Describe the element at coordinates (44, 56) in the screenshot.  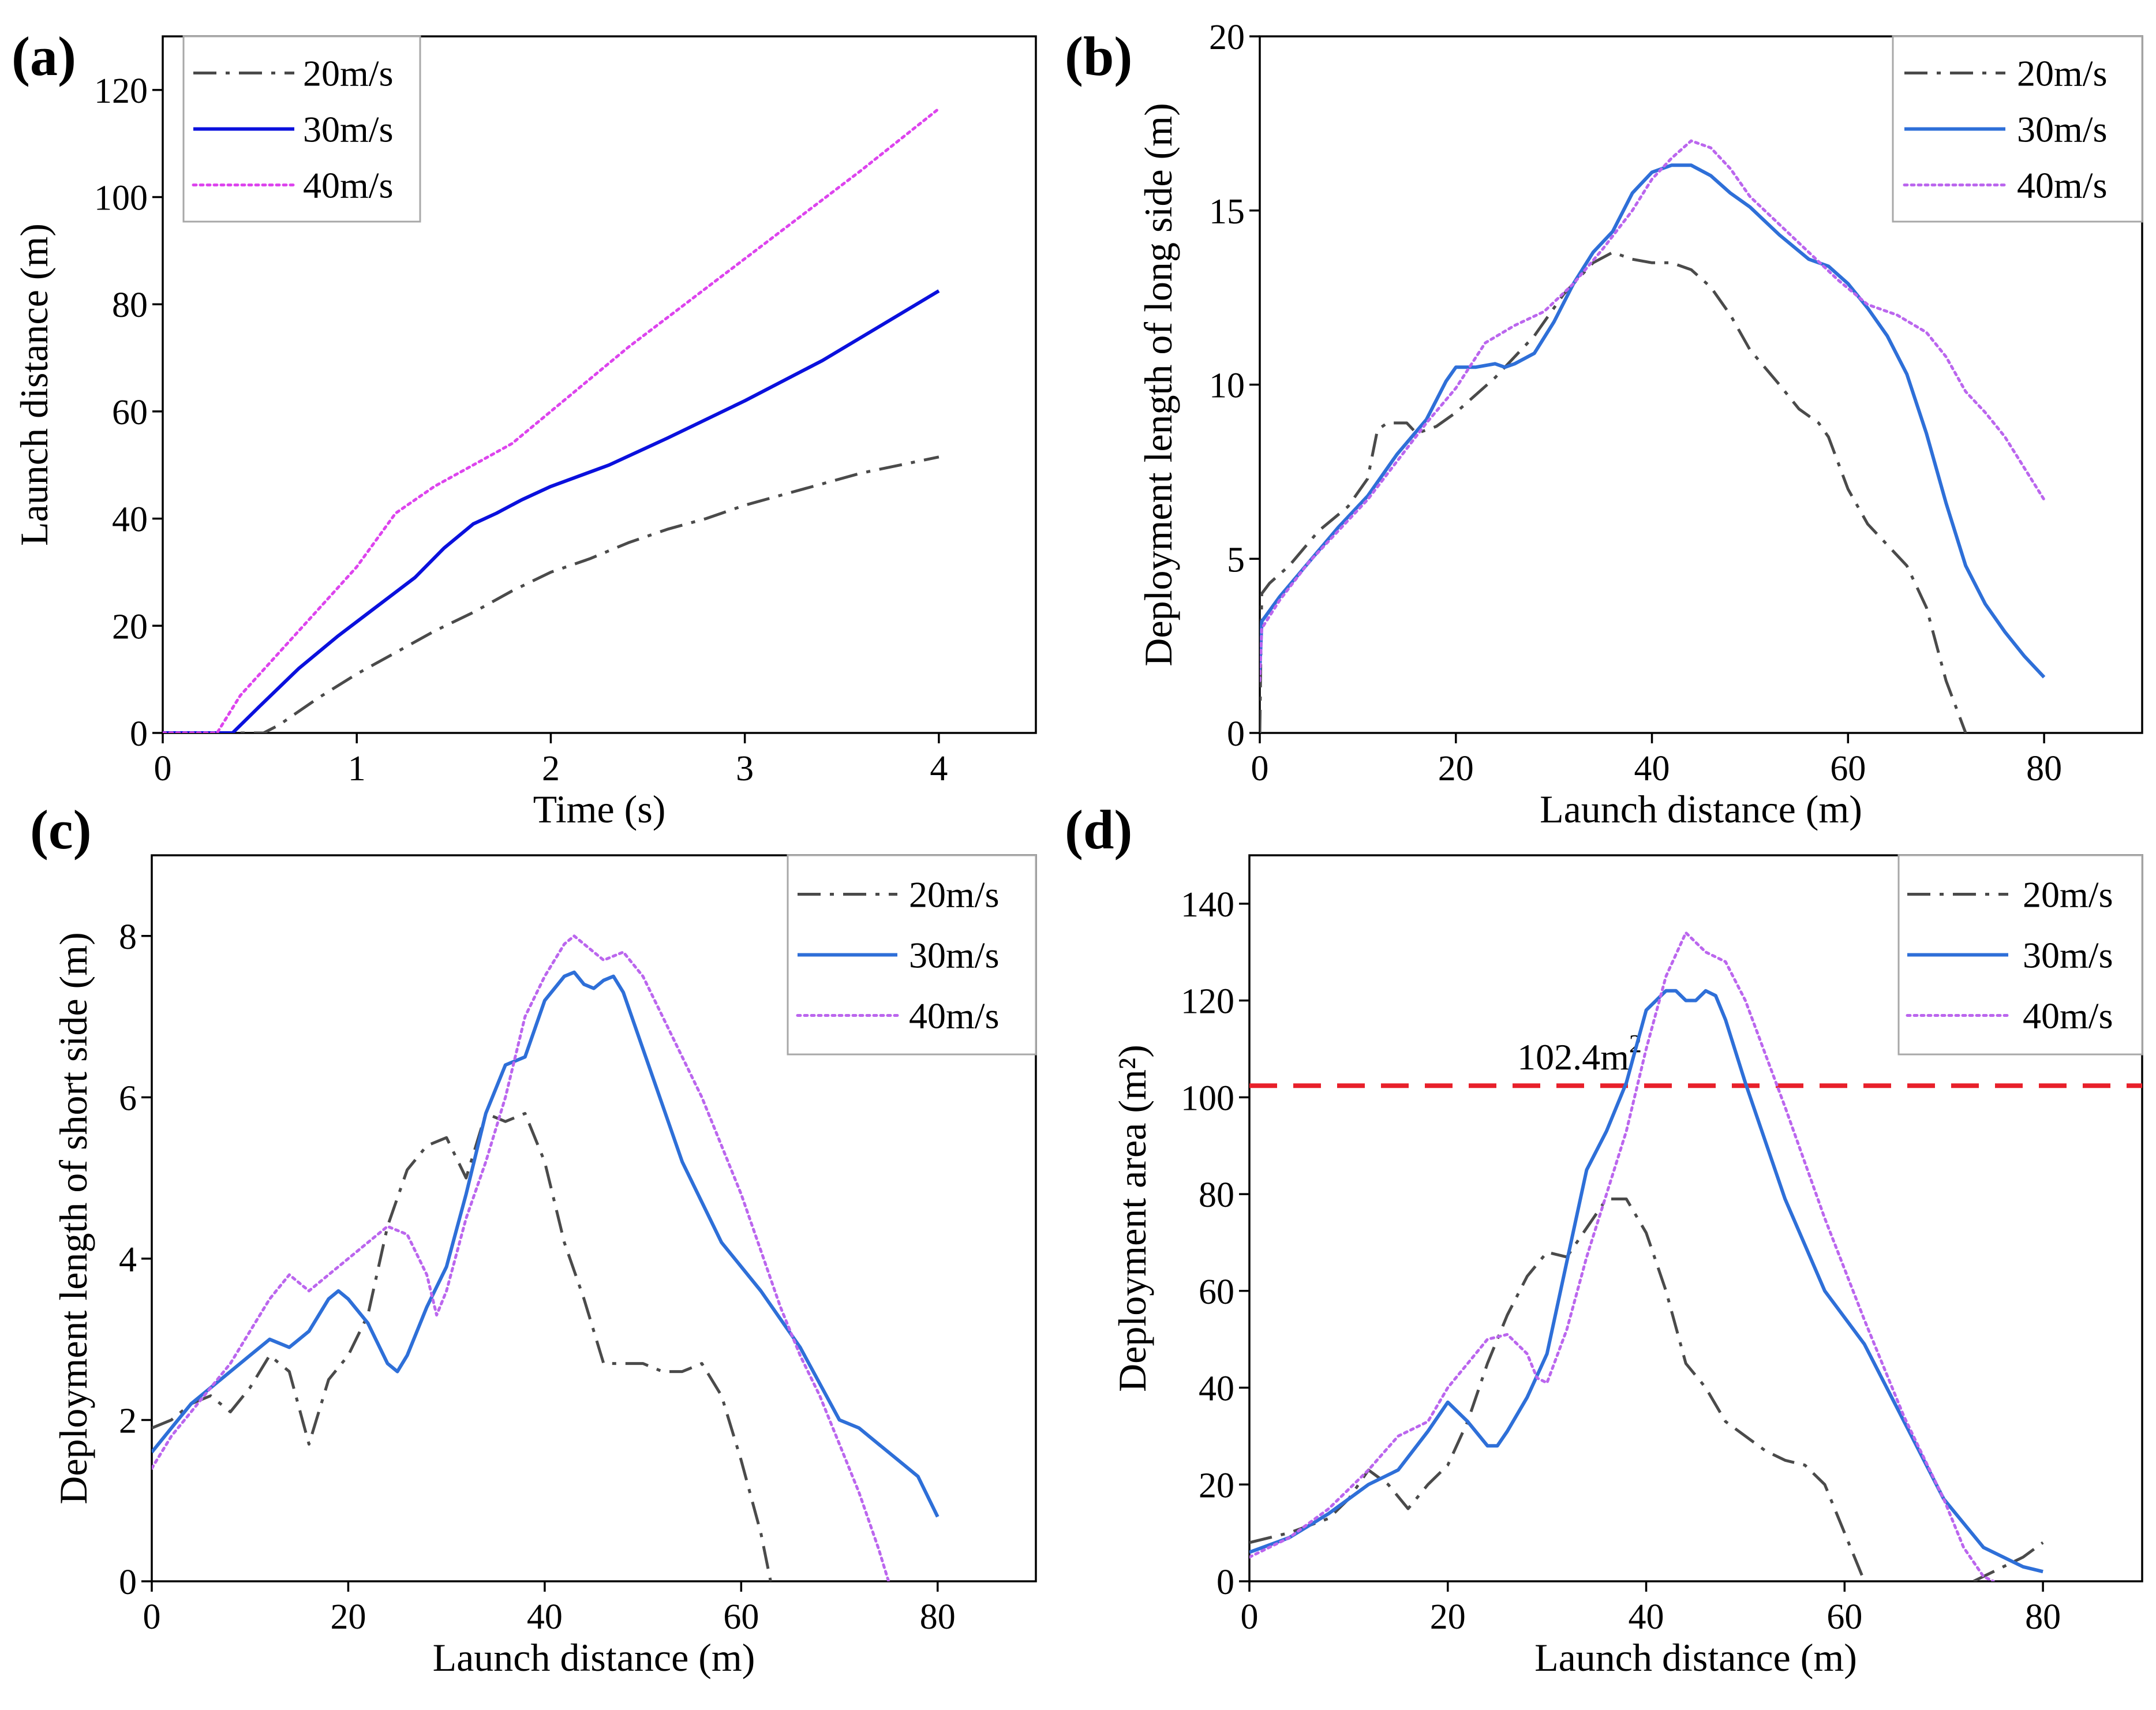
I see `panel-label: (a)` at that location.